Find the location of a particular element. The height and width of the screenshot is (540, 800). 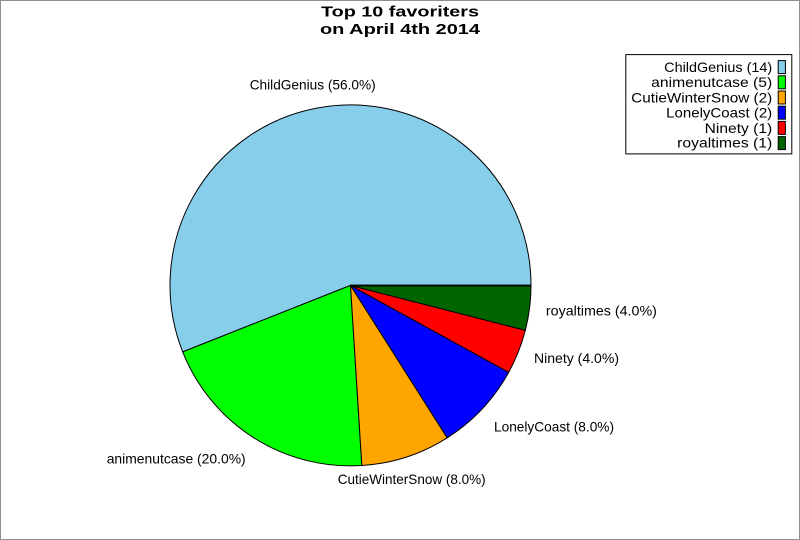

svg-text: CutieWinterSnow (8.0%) is located at coordinates (412, 479).